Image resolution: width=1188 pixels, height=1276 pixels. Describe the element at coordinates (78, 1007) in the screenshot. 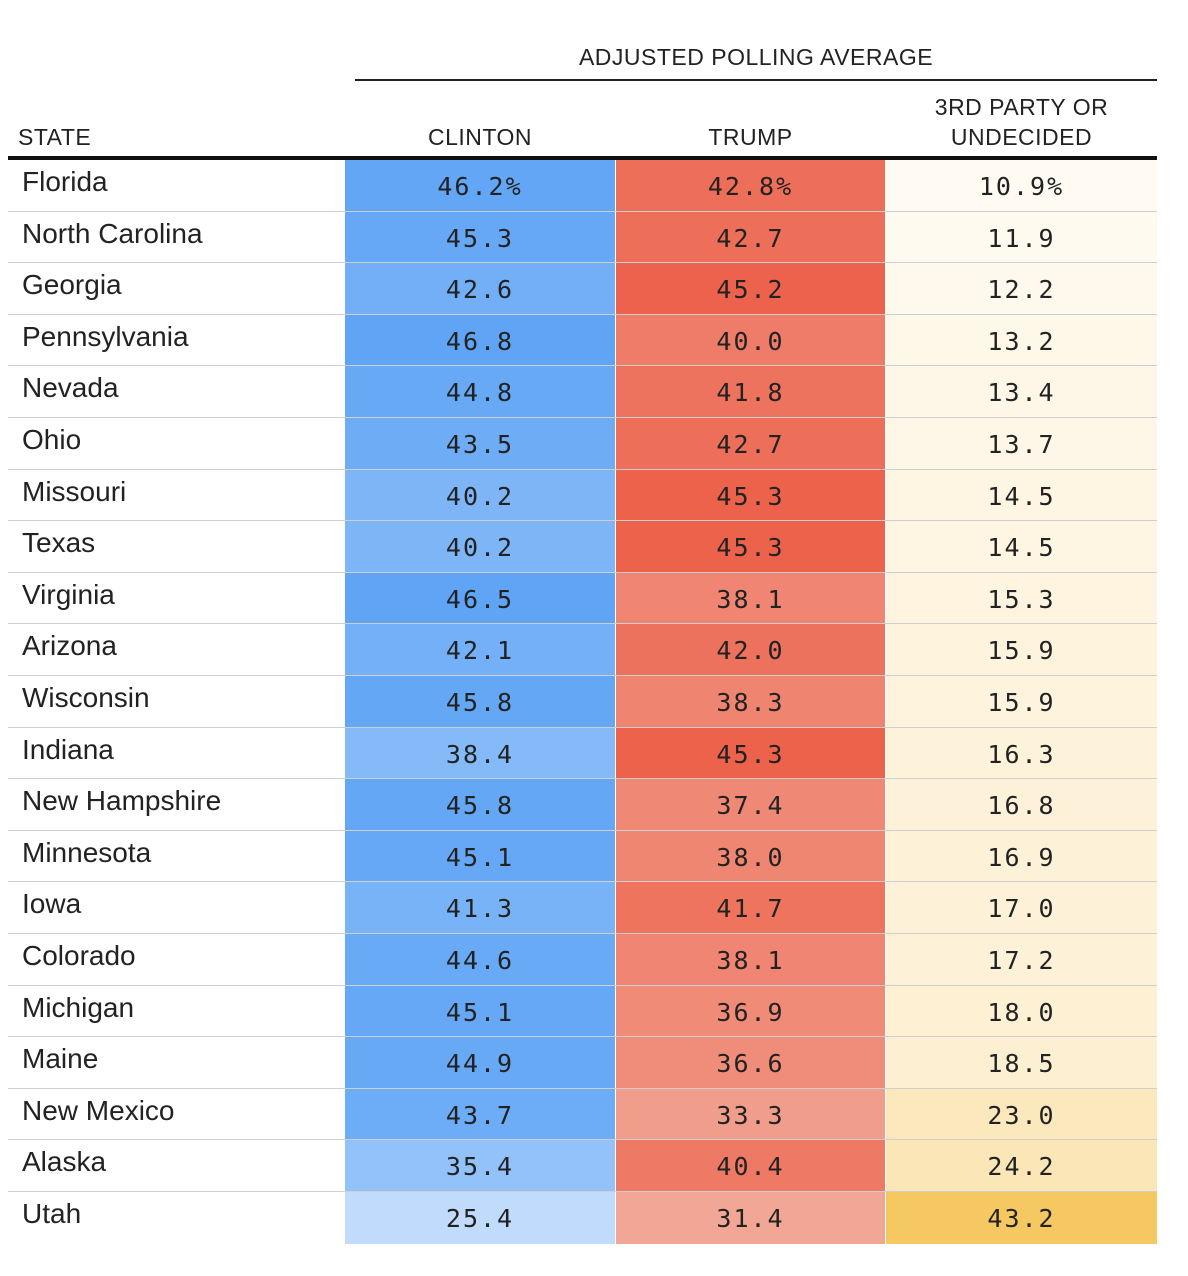

I see `state-name: Michigan` at that location.